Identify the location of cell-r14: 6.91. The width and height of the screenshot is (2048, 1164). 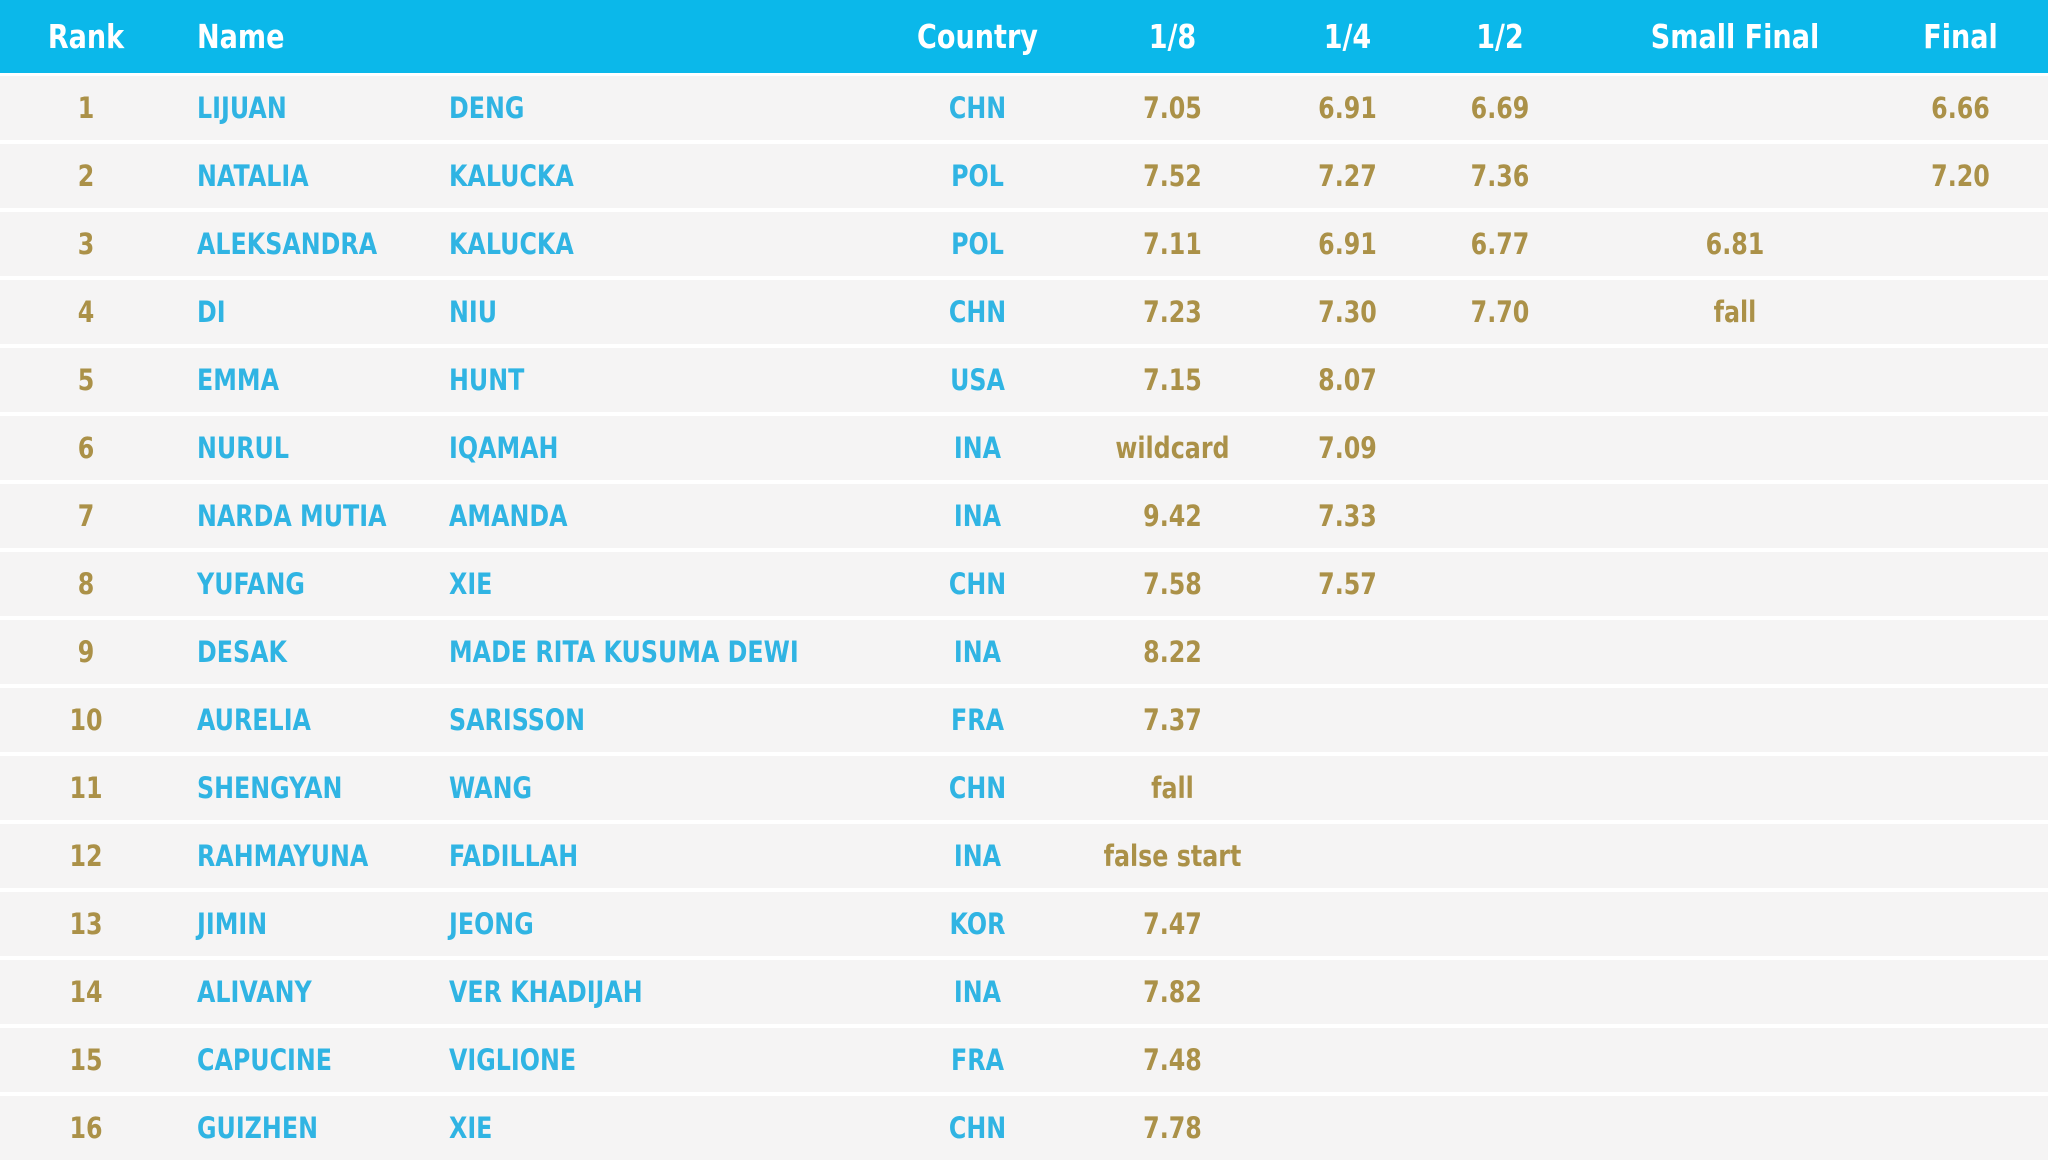
(1347, 109).